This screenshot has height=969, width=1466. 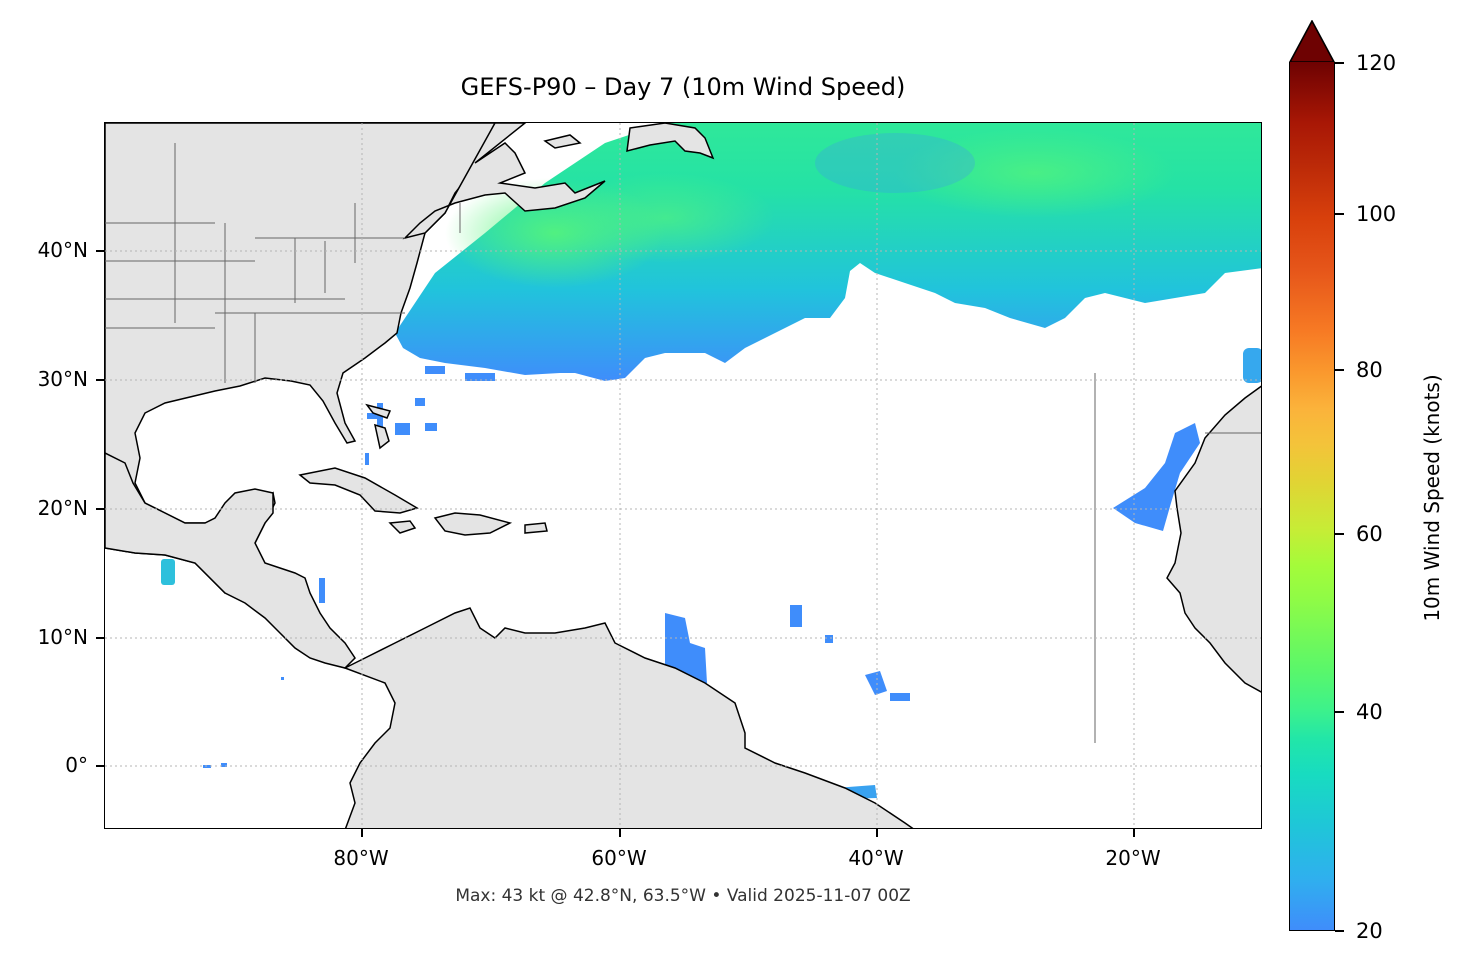 I want to click on wind-field-tehuantepec, so click(x=168, y=572).